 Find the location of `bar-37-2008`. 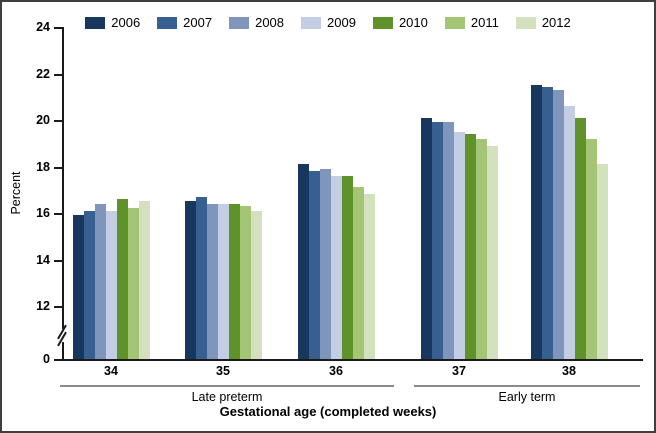

bar-37-2008 is located at coordinates (448, 240).